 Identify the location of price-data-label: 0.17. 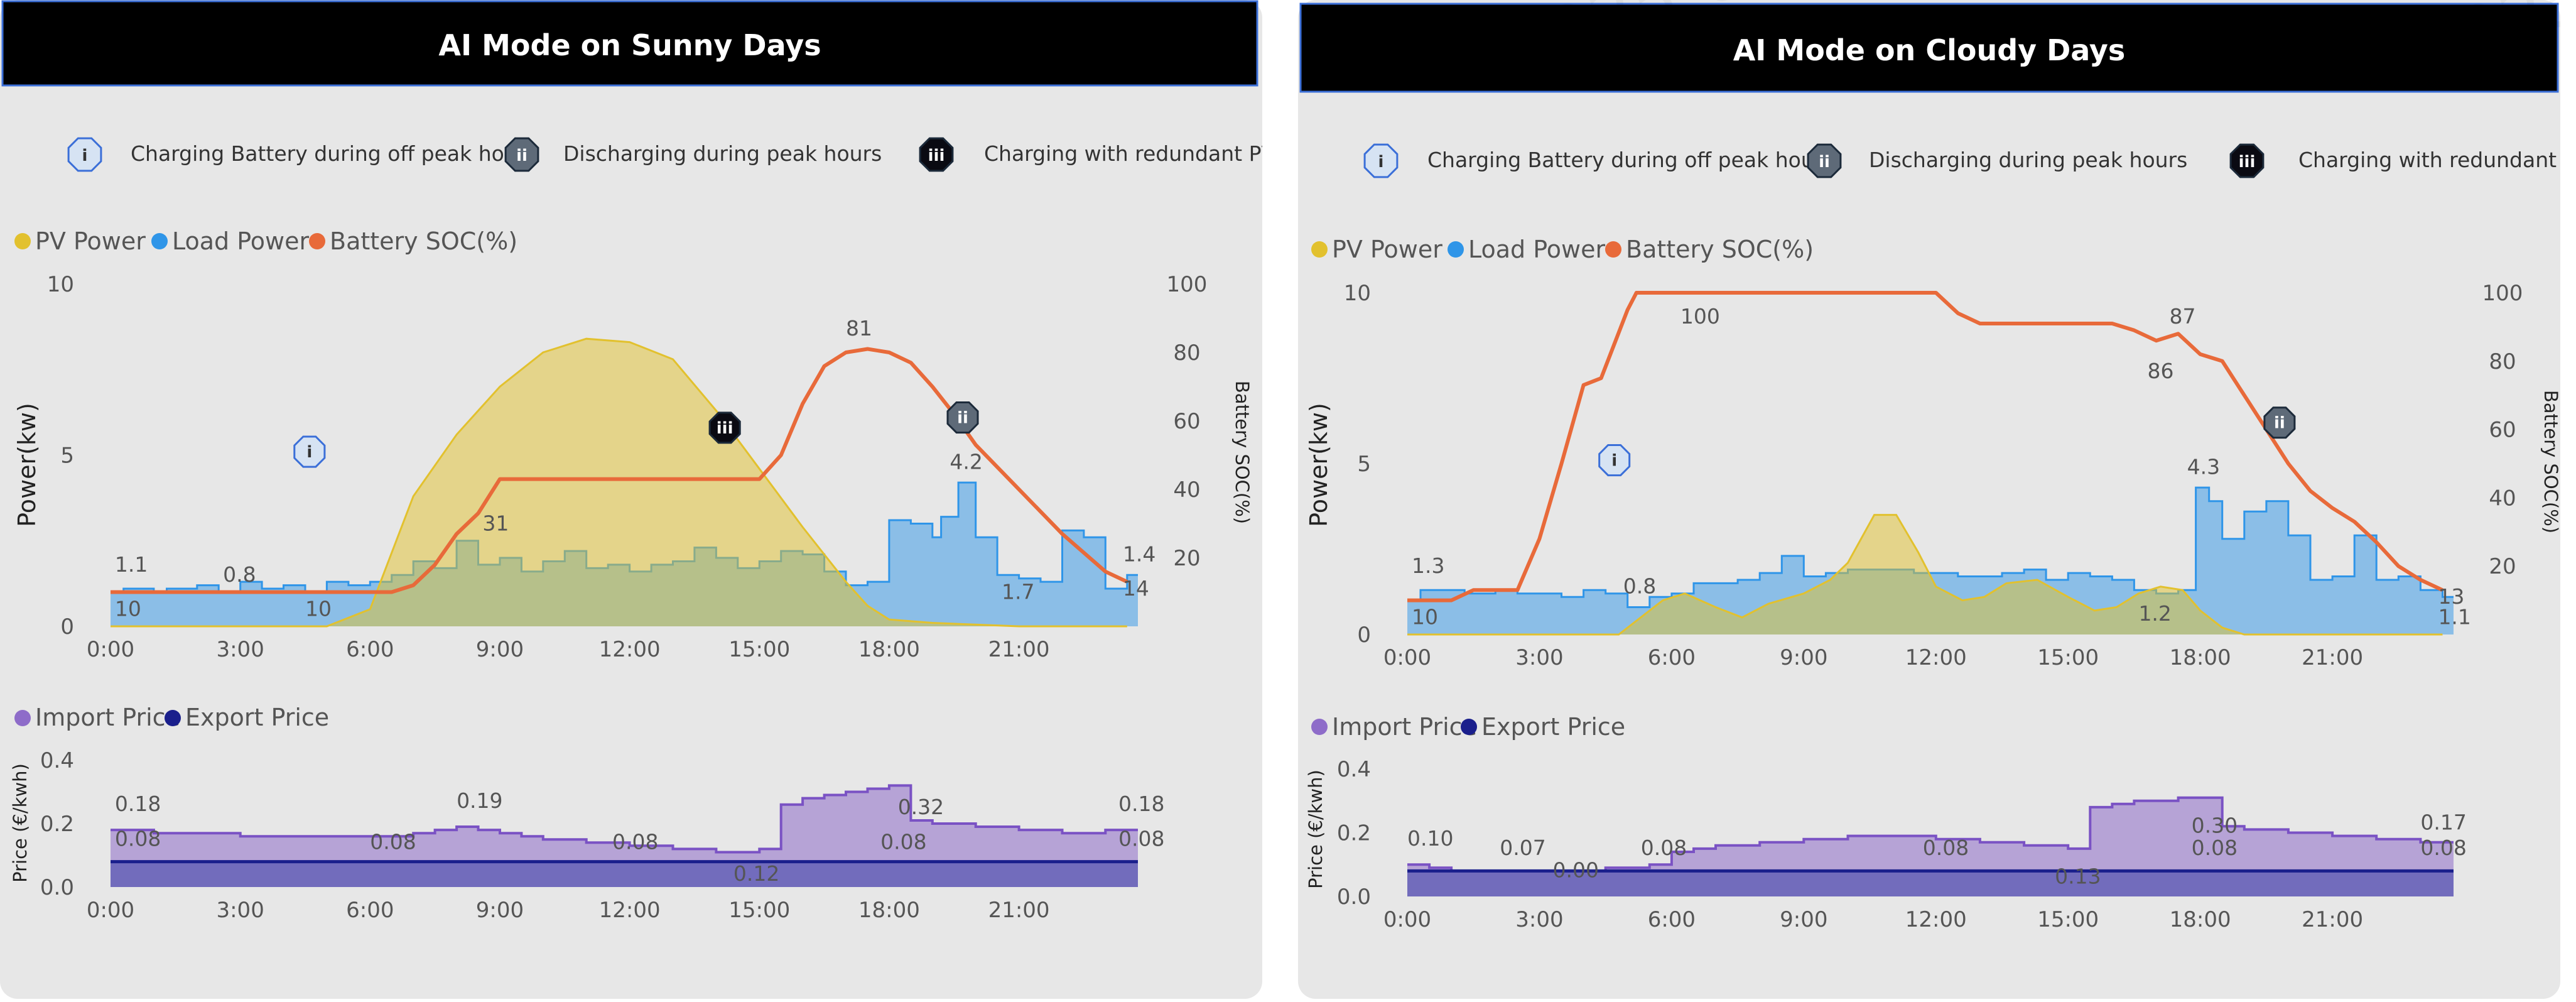
(2443, 822).